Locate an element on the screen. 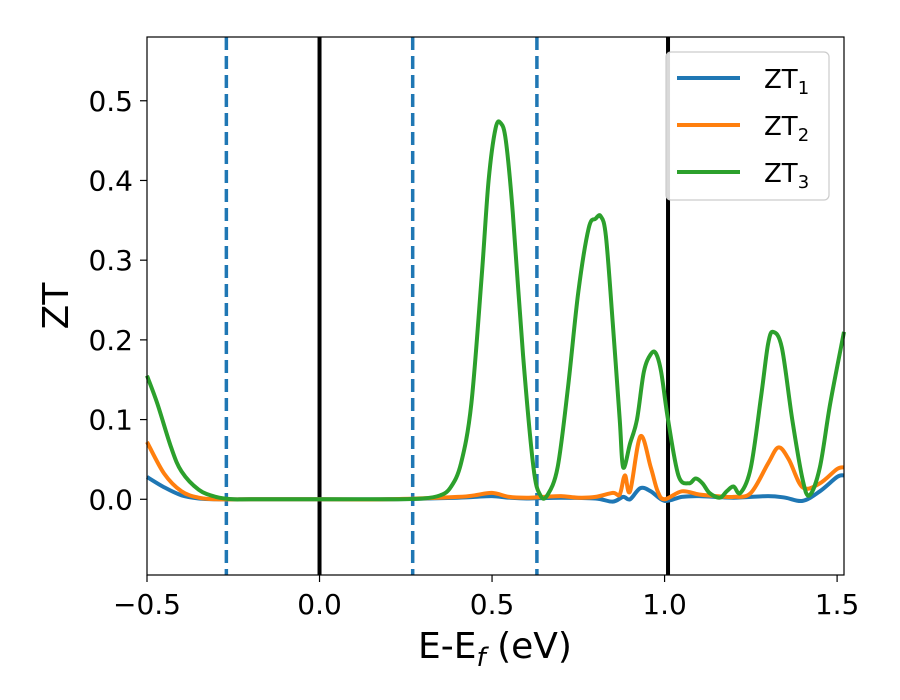 Image resolution: width=900 pixels, height=700 pixels. x-axis: −0.5 0.0 0.5 1.0 1.5 is located at coordinates (486, 598).